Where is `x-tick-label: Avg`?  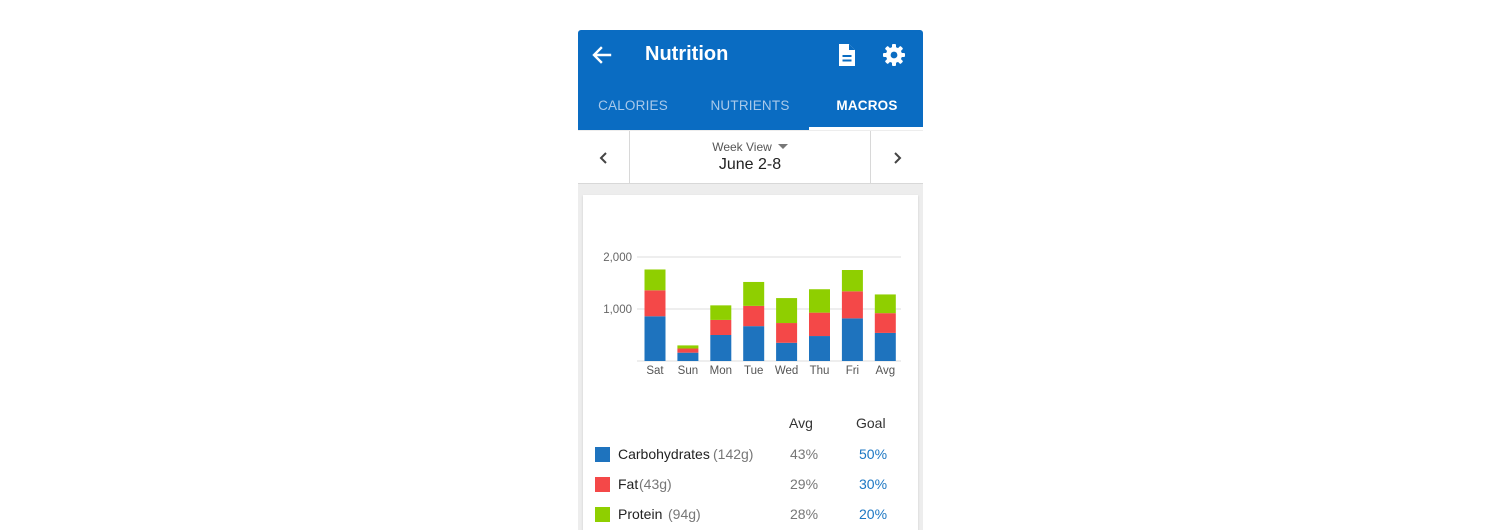 x-tick-label: Avg is located at coordinates (885, 371).